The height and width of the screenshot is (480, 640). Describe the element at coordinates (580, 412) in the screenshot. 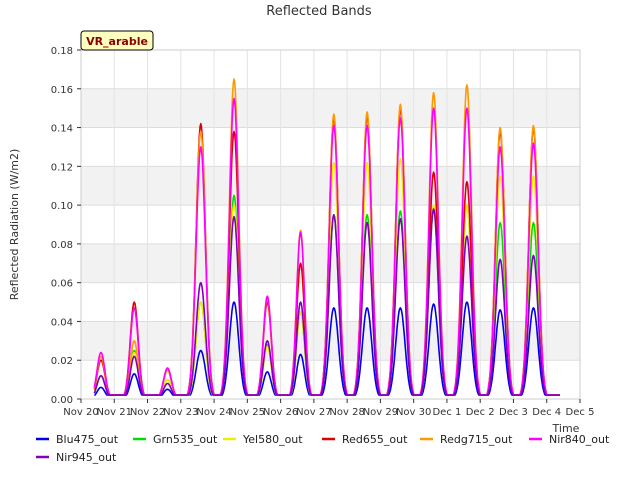

I see `x-tick-label: Dec 5` at that location.